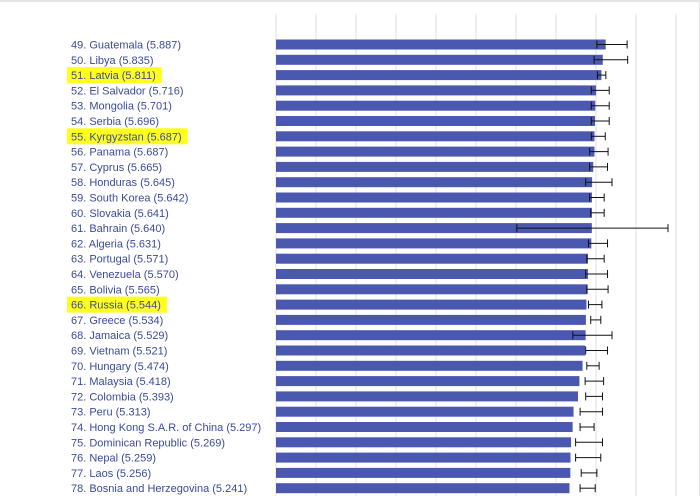 The image size is (700, 501). What do you see at coordinates (122, 397) in the screenshot?
I see `row-label: 72. Colombia (5.393)` at bounding box center [122, 397].